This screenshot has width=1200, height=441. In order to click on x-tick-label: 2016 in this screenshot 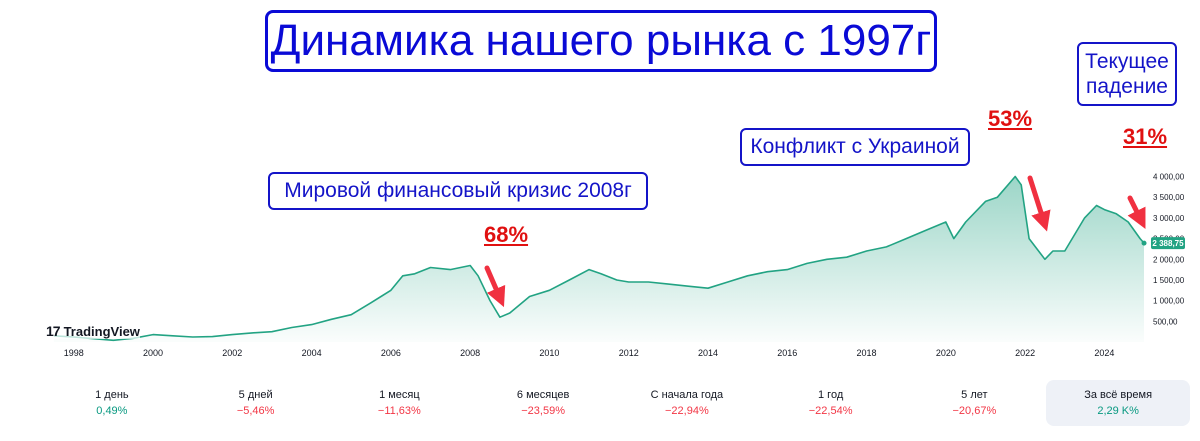, I will do `click(787, 353)`.